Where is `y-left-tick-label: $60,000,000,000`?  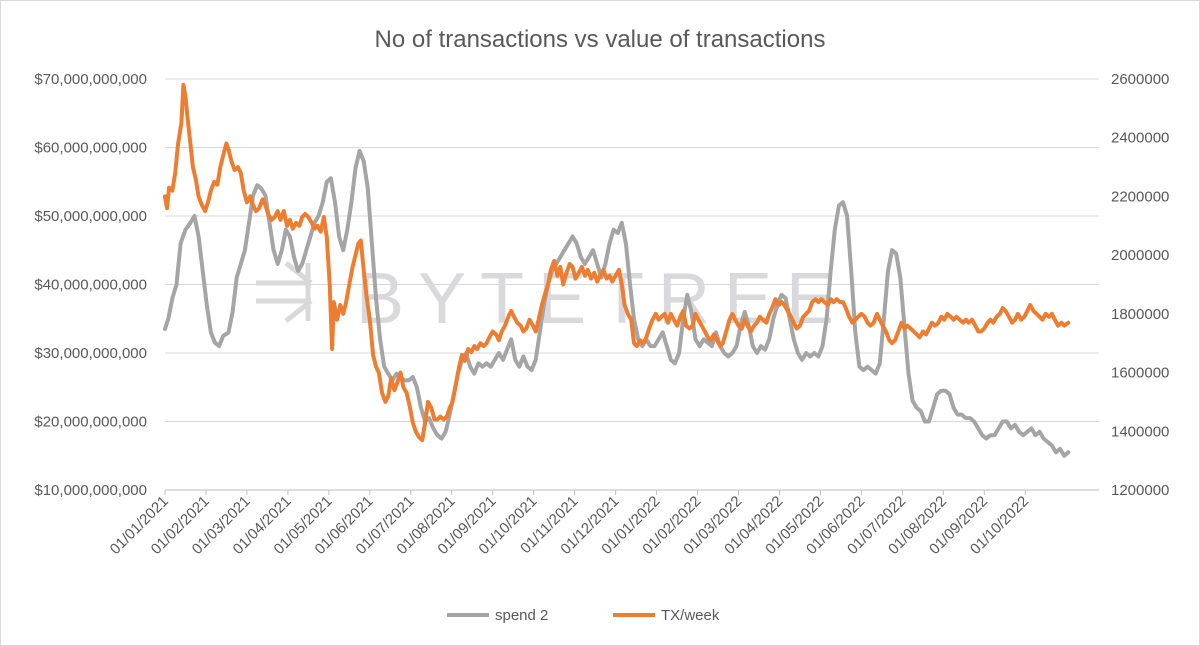
y-left-tick-label: $60,000,000,000 is located at coordinates (90, 148).